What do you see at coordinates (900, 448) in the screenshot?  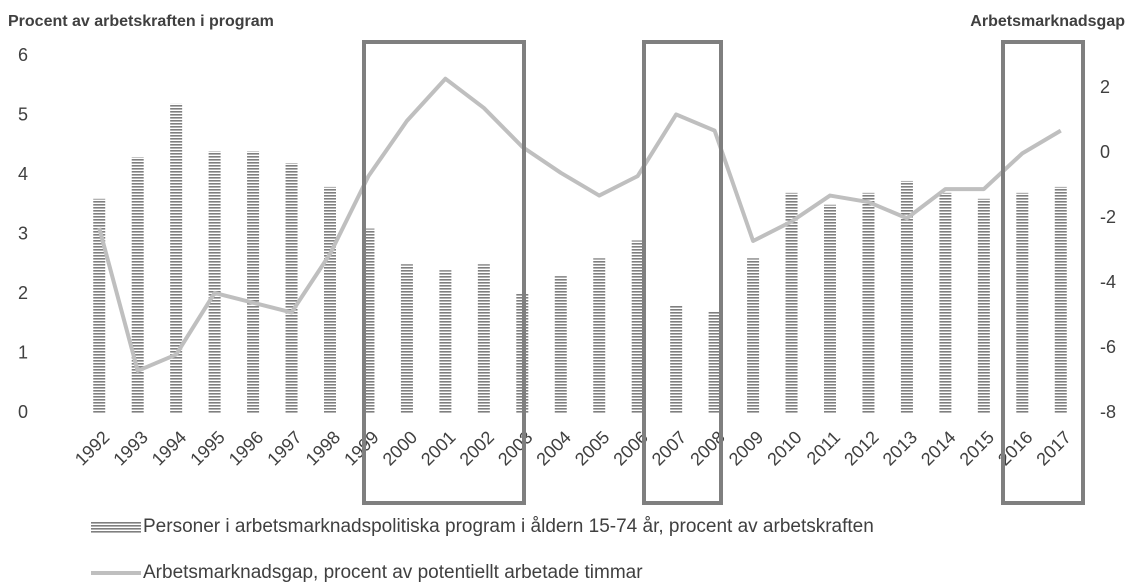 I see `x-tick-label: 2013` at bounding box center [900, 448].